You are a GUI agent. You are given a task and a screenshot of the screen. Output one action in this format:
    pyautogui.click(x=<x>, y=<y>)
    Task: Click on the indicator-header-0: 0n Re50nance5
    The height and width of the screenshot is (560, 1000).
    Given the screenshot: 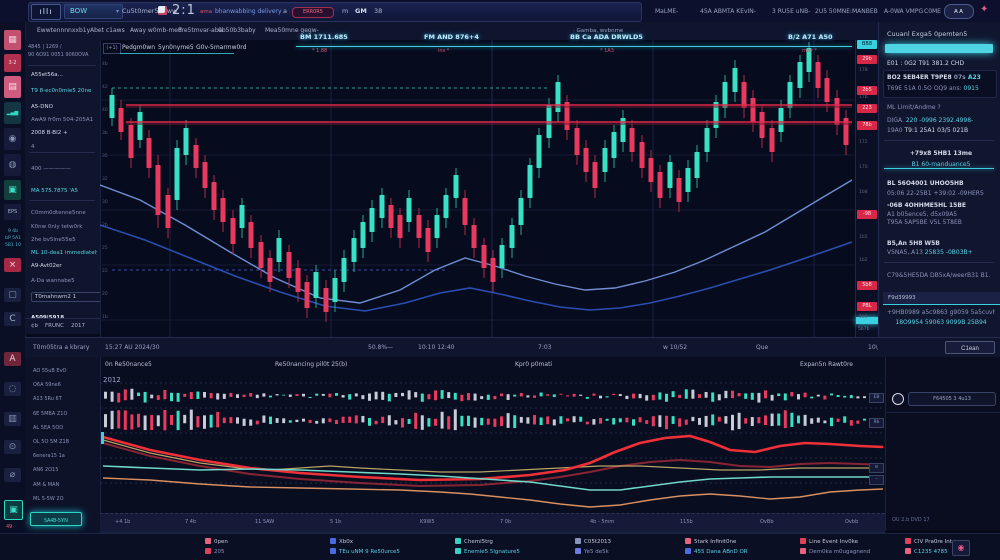 What is the action you would take?
    pyautogui.click(x=128, y=364)
    